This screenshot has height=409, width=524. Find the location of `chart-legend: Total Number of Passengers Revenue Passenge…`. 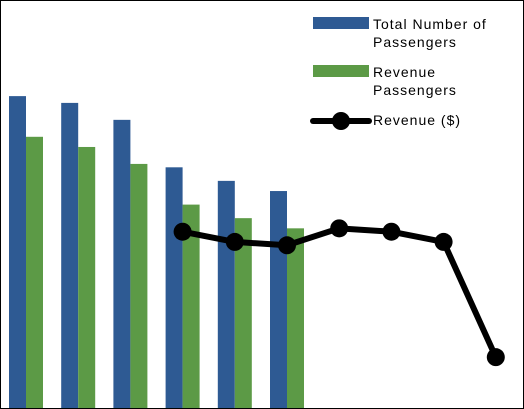

chart-legend: Total Number of Passengers Revenue Passenge… is located at coordinates (398, 73).